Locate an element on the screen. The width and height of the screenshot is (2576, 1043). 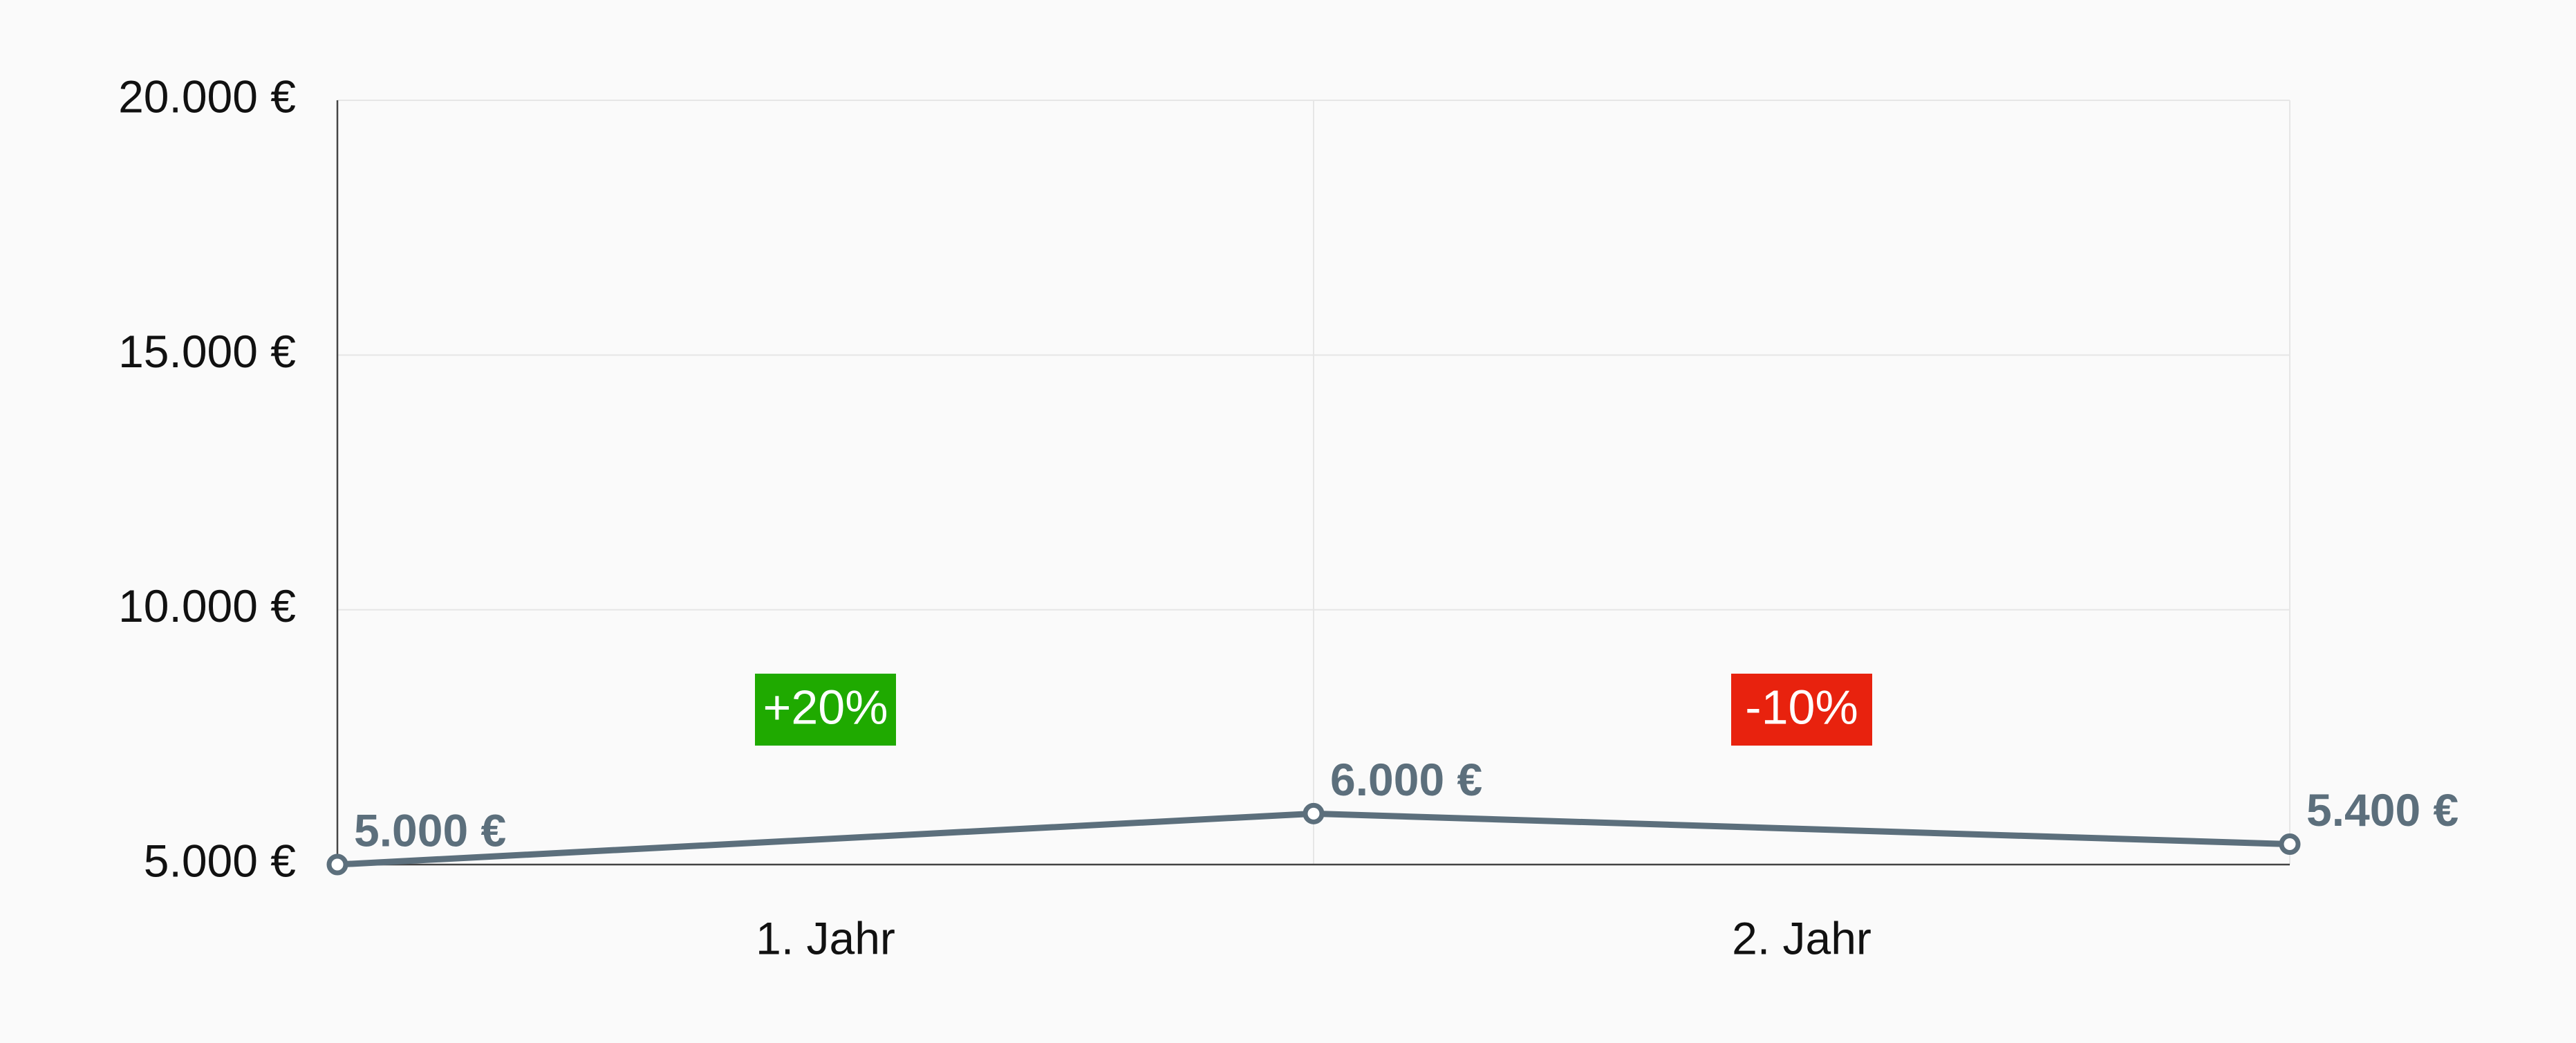
data-value-label: 6.000 € is located at coordinates (1406, 780).